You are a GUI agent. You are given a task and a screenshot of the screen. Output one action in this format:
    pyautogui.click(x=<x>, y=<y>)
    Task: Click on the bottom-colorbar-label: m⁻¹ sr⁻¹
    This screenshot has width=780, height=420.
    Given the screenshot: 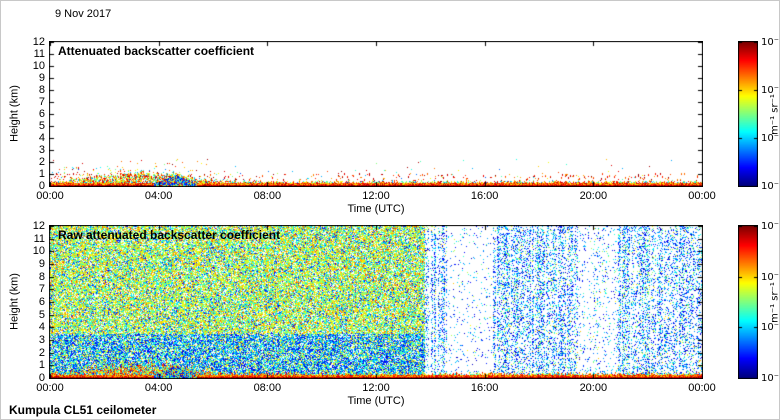 What is the action you would take?
    pyautogui.click(x=774, y=302)
    